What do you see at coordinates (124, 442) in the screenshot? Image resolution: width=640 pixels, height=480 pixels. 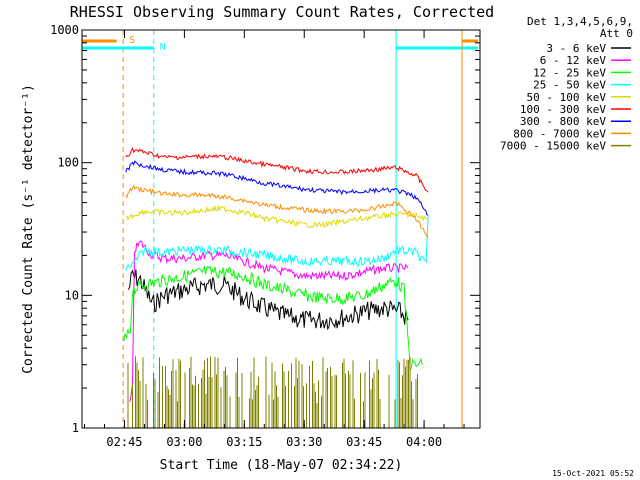 I see `x-tick-label-0: 02:45` at bounding box center [124, 442].